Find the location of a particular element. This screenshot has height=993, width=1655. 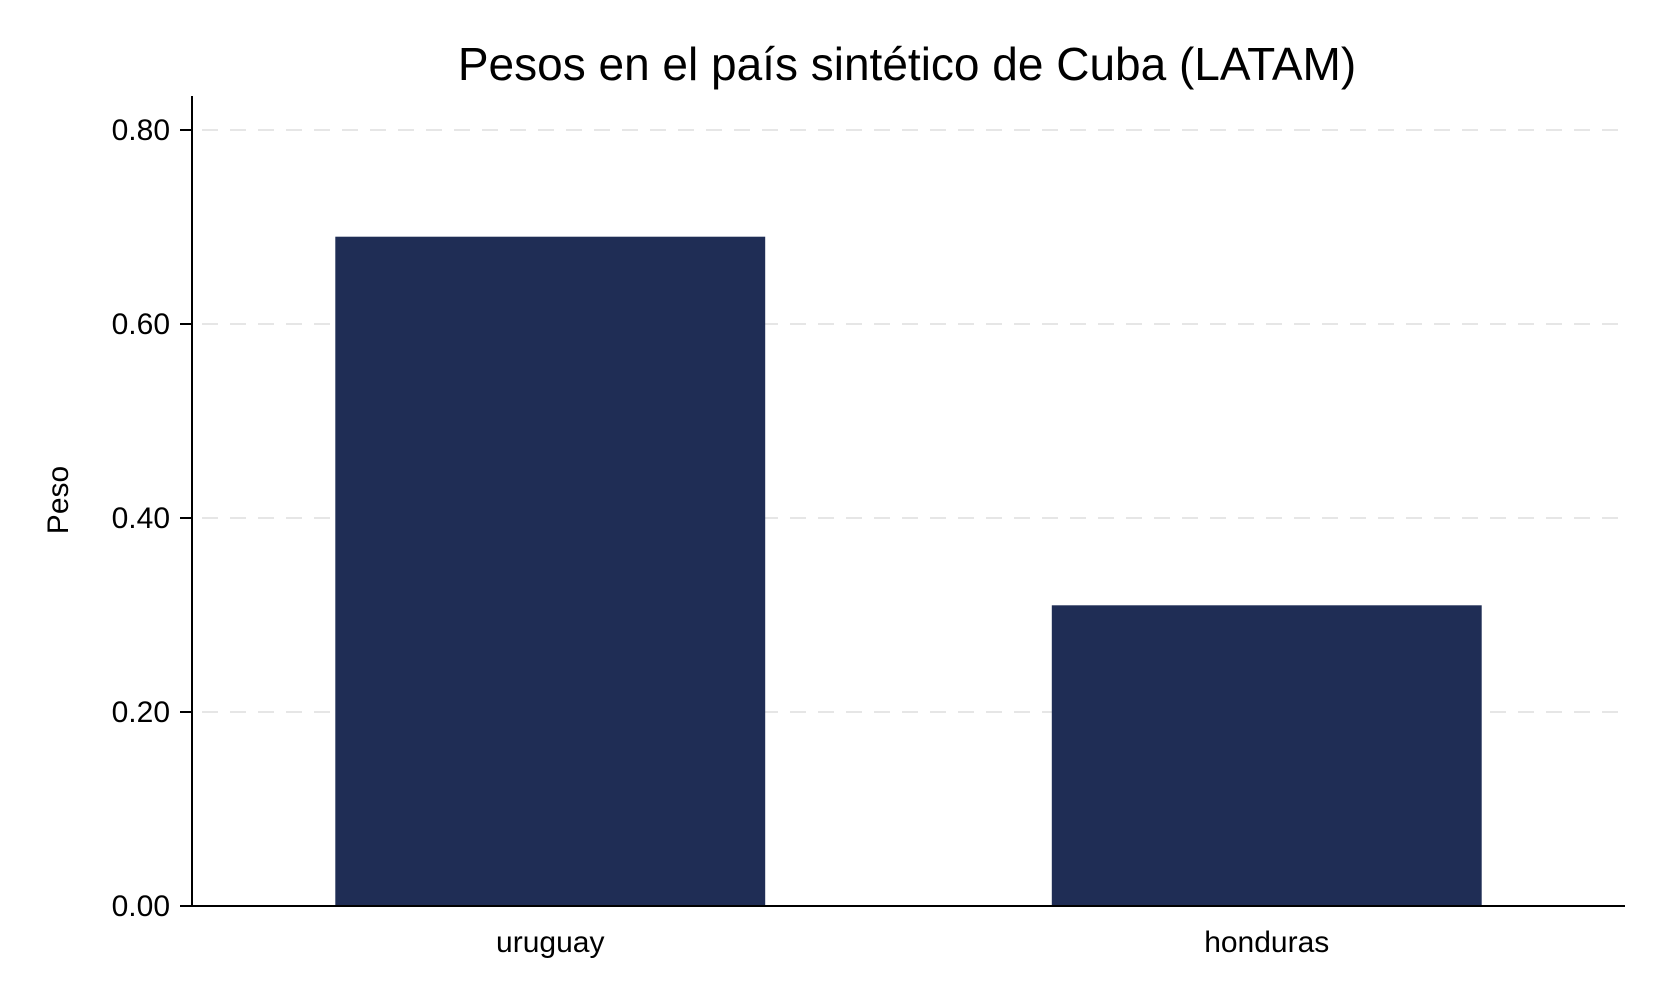

y-tick-label: 0.80 is located at coordinates (141, 130).